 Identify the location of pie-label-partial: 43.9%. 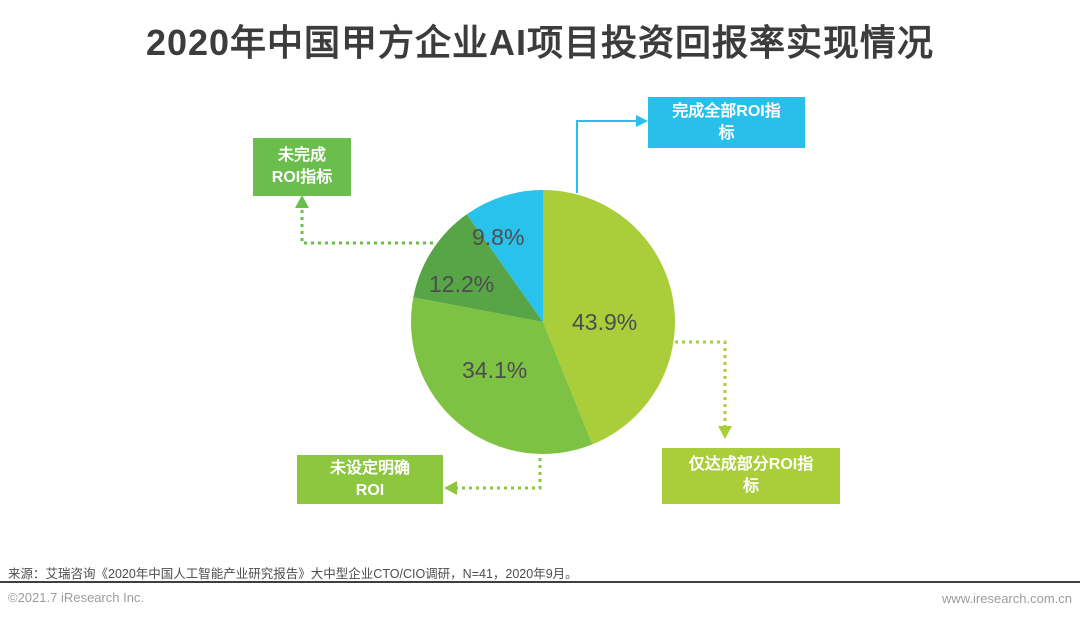
(605, 322).